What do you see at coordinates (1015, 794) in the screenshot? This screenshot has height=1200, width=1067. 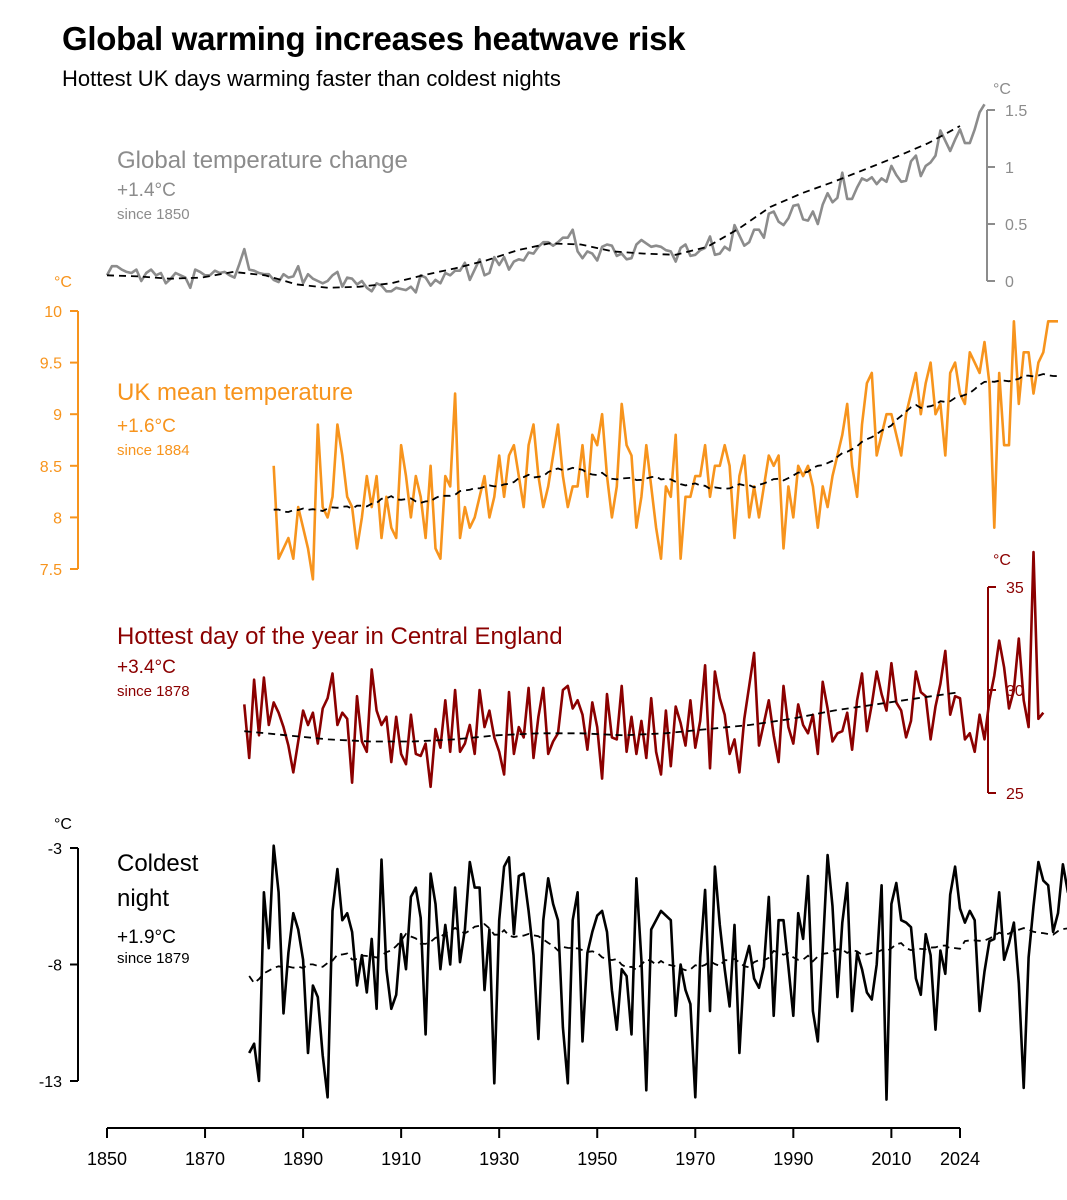 I see `uk_hottest-y-tick-label: 25` at bounding box center [1015, 794].